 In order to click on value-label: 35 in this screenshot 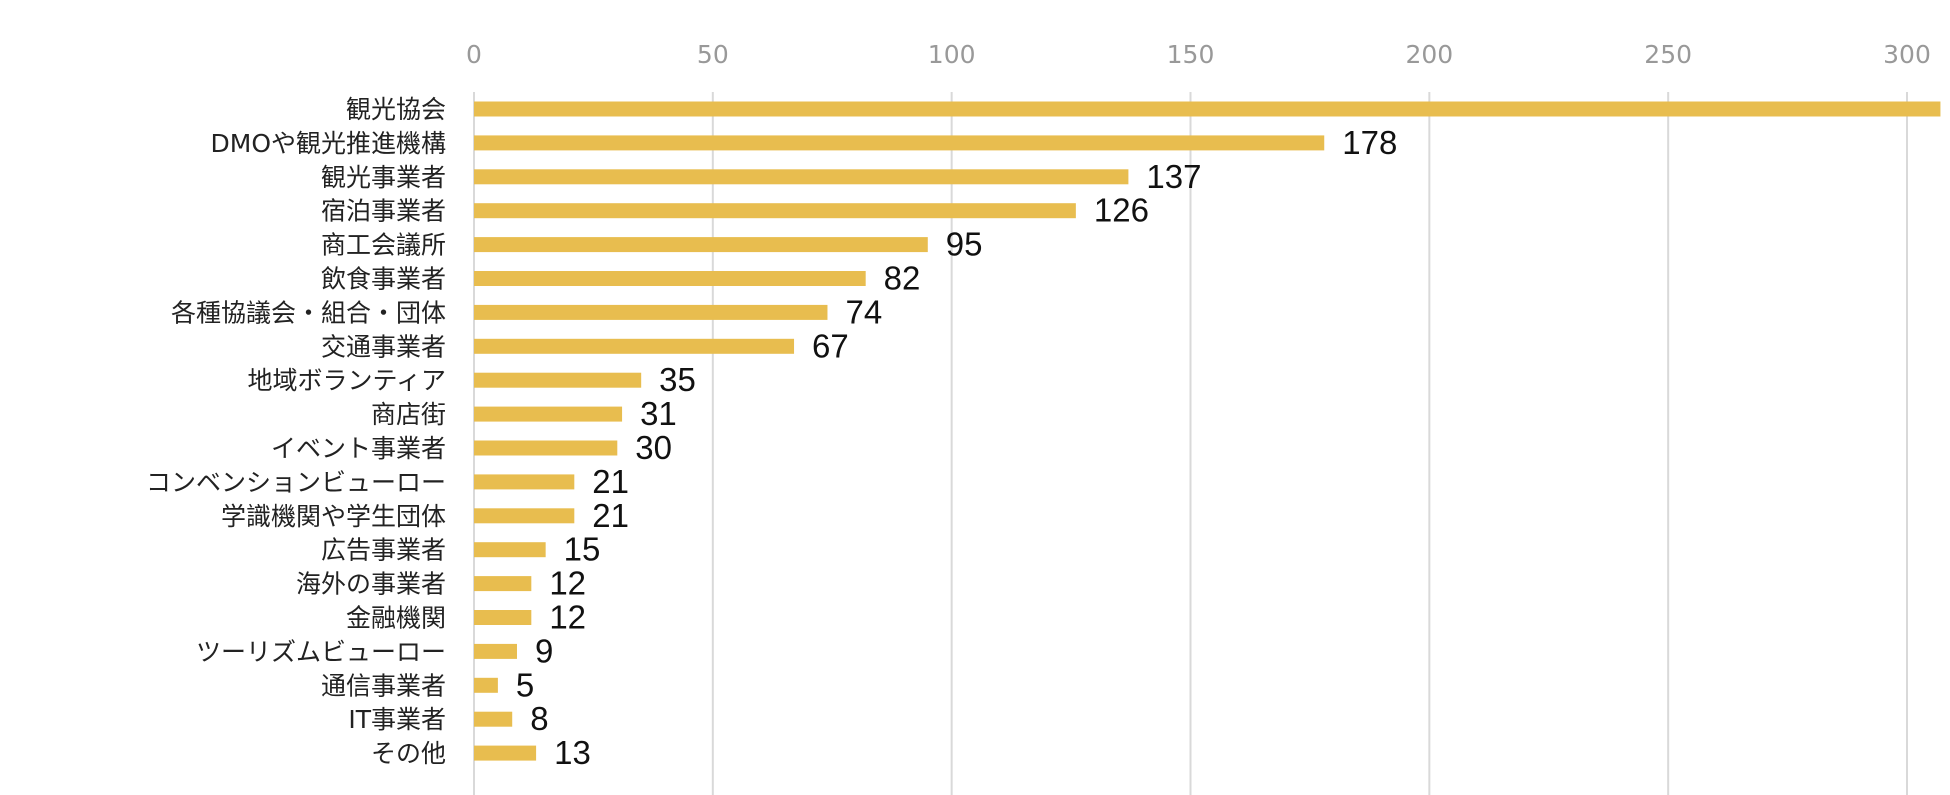, I will do `click(677, 379)`.